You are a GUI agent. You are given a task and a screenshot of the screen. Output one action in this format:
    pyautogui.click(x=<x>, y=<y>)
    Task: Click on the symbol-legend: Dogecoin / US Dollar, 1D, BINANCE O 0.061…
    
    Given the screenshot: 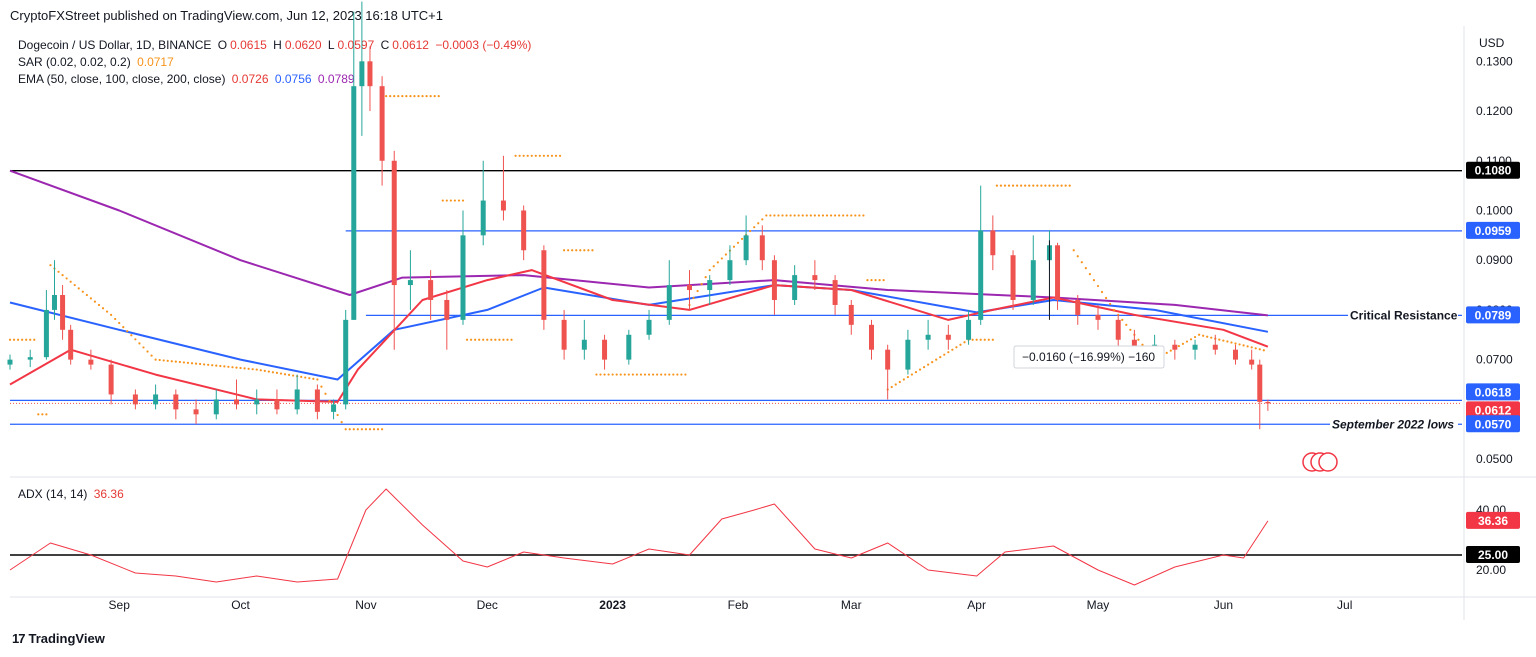 What is the action you would take?
    pyautogui.click(x=276, y=45)
    